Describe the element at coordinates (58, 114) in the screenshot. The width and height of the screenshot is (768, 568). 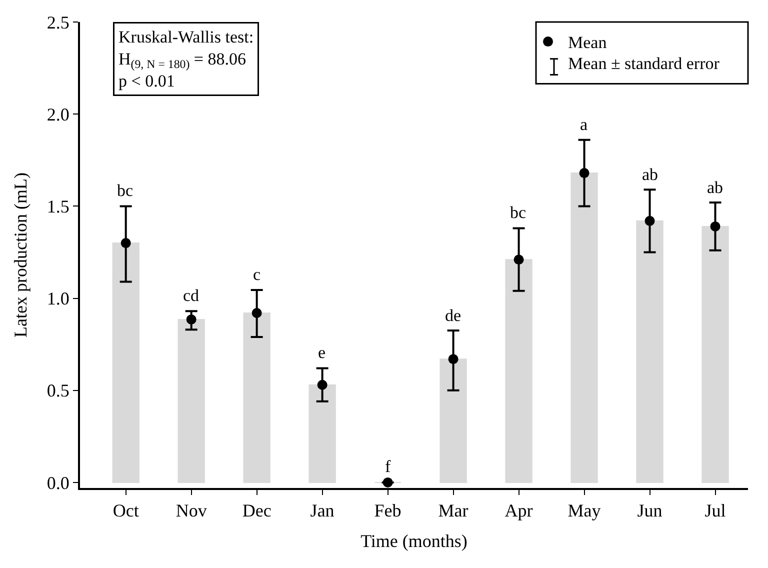
I see `y-tick-label: 2.0` at that location.